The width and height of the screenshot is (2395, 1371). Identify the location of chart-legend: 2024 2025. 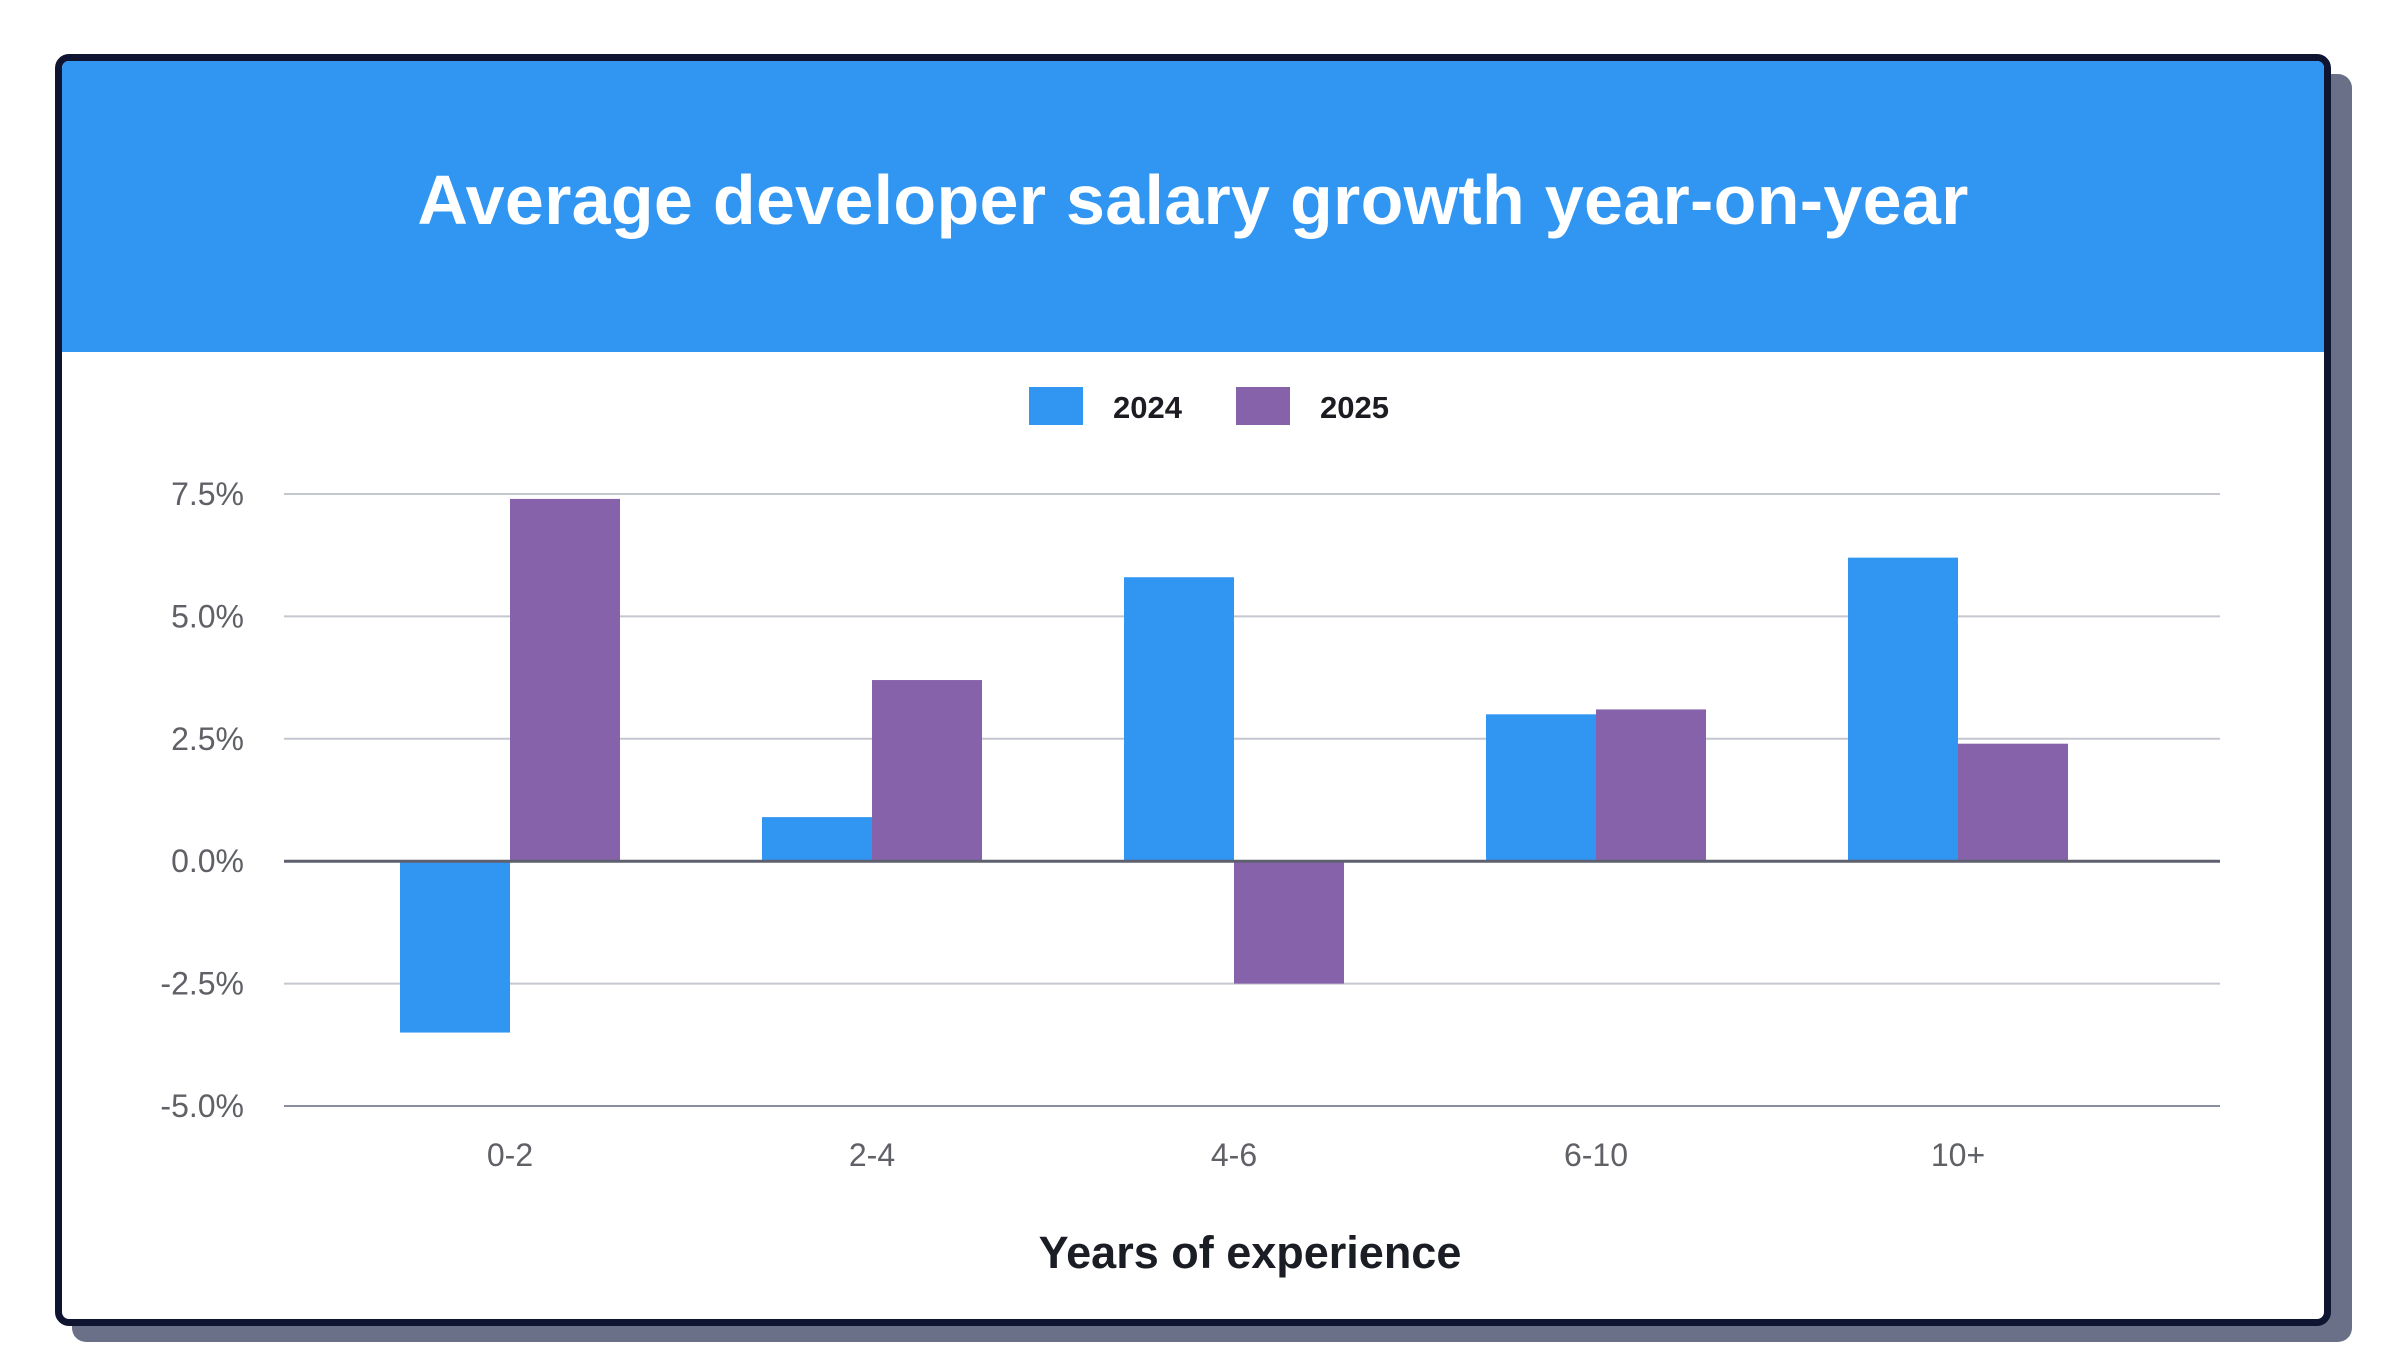
(1209, 406).